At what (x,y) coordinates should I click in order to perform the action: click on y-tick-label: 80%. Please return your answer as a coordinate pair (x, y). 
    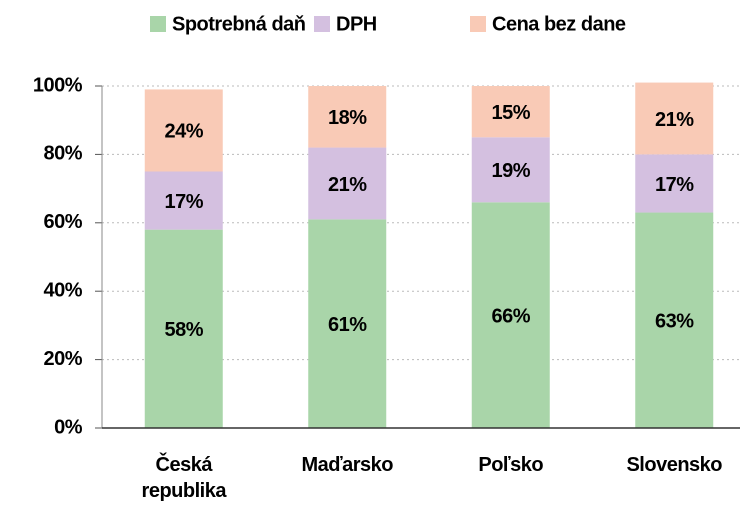
    Looking at the image, I should click on (62, 154).